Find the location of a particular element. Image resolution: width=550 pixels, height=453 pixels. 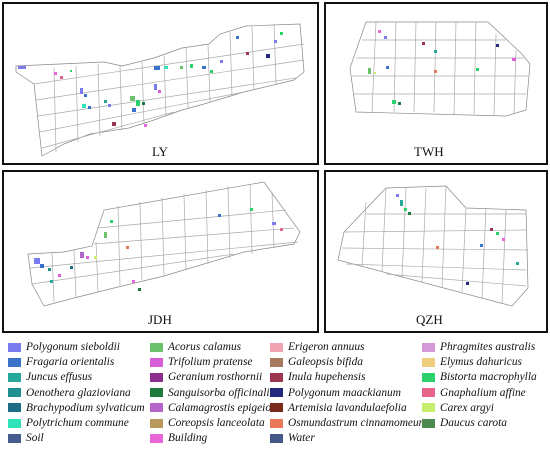

qzh-grid-map is located at coordinates (433, 246).